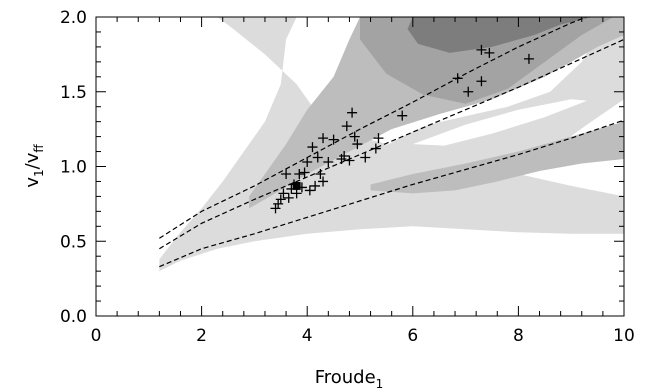 This screenshot has width=647, height=389. I want to click on y-axis-label-sub2: ff, so click(39, 148).